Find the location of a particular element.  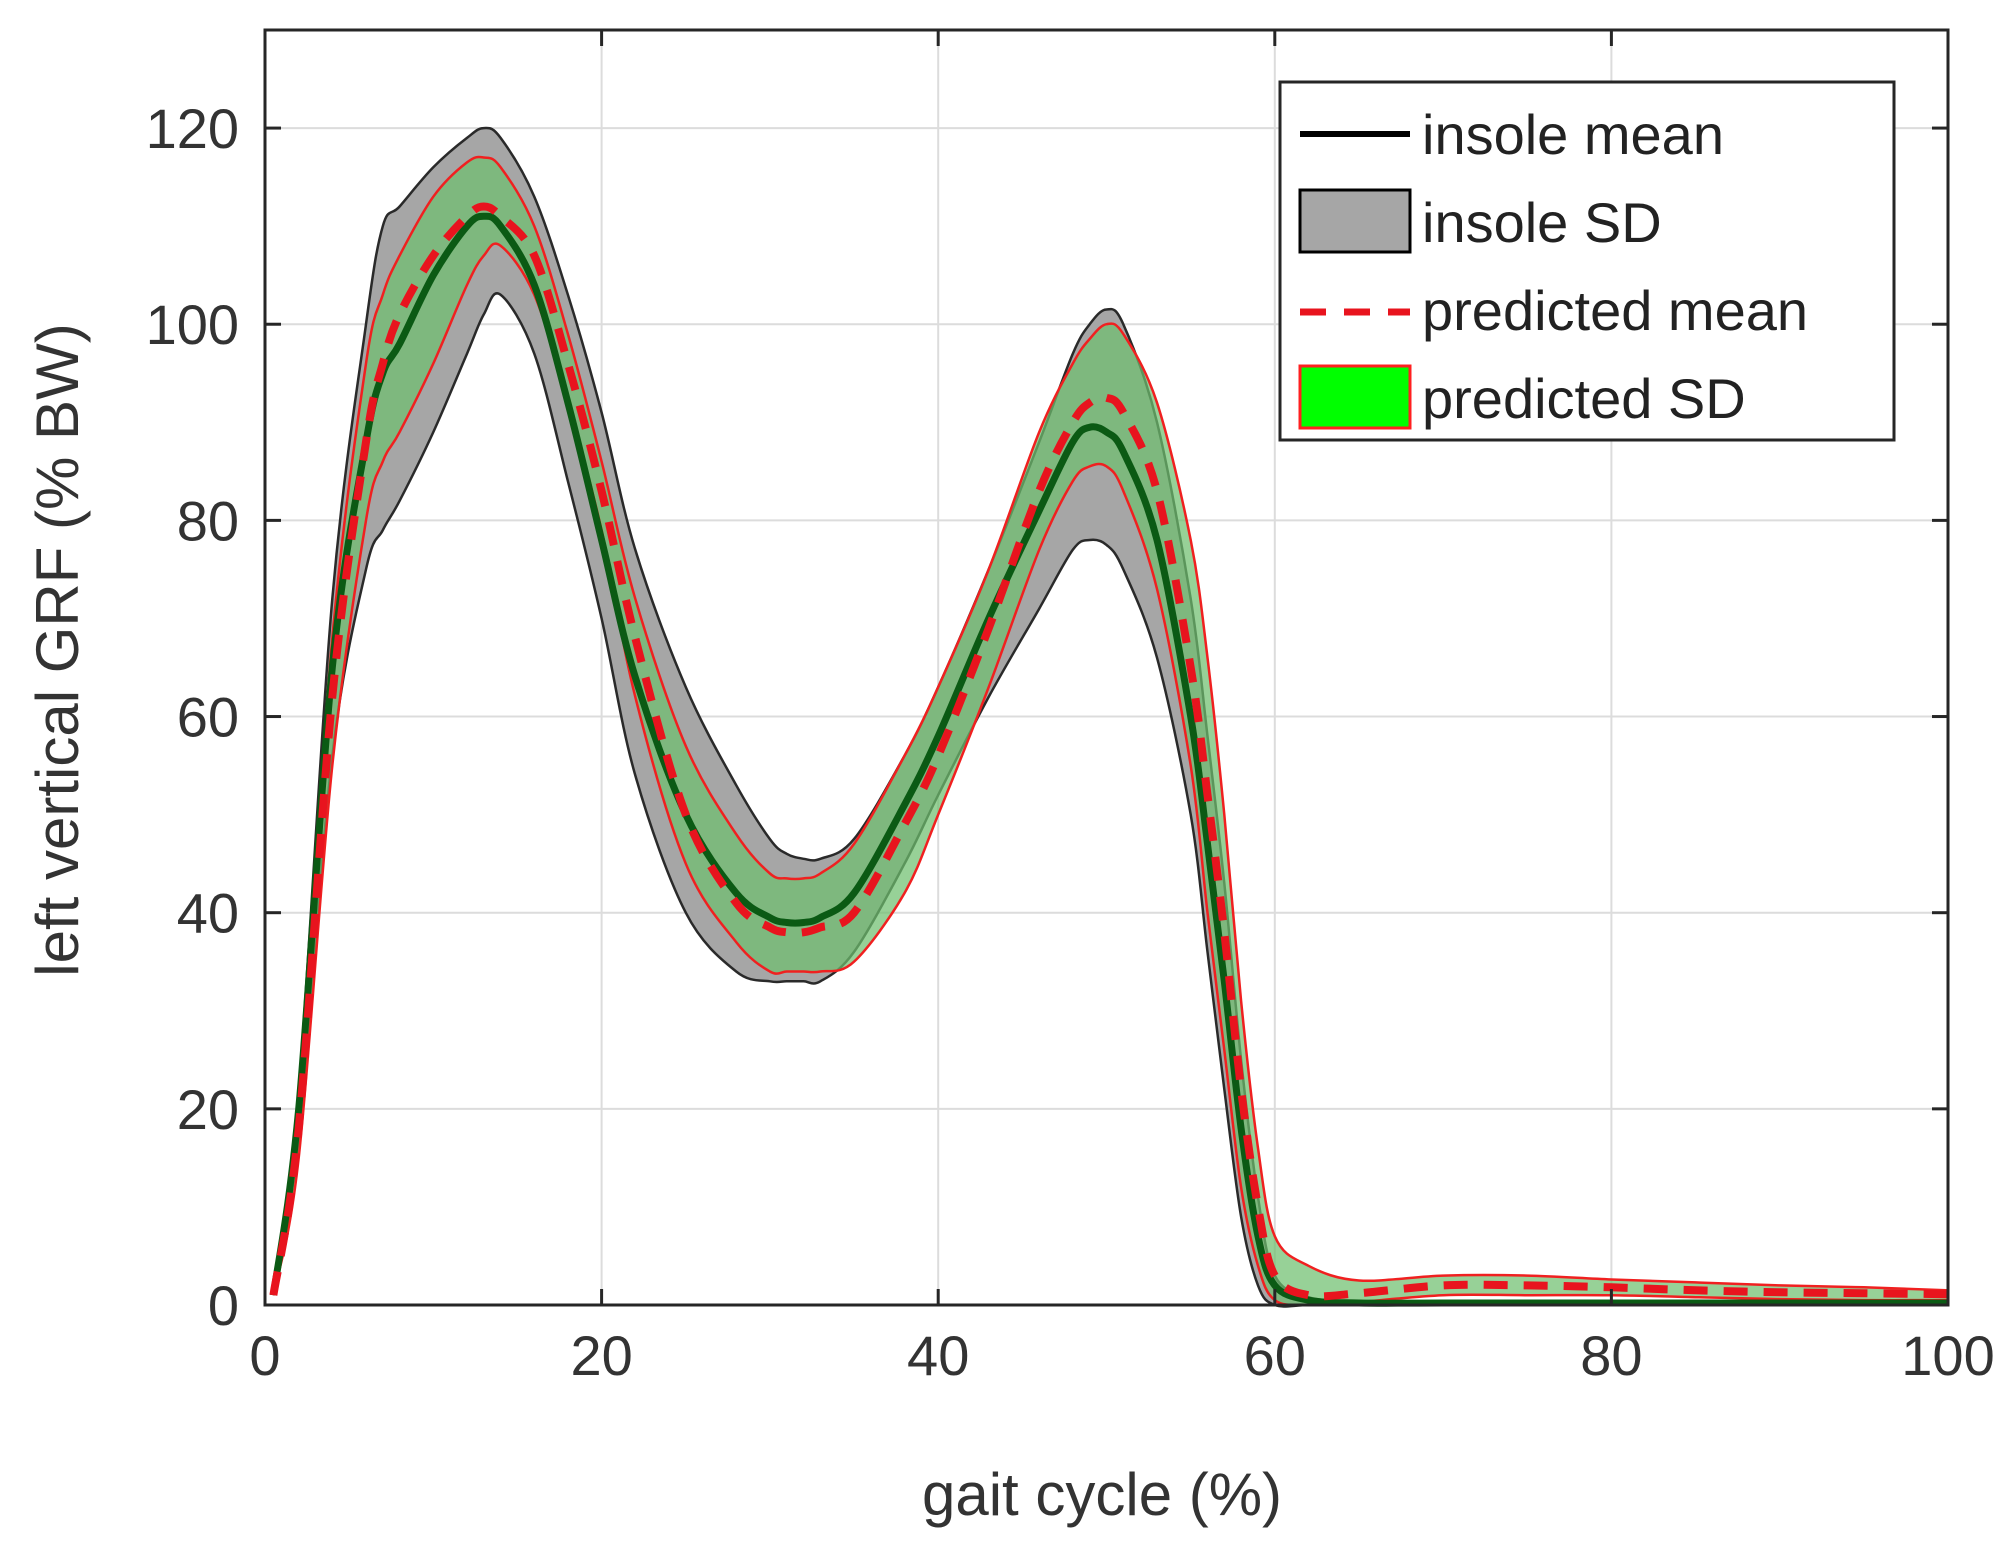

y-axis-label: left vertical GRF (% BW) is located at coordinates (57, 649).